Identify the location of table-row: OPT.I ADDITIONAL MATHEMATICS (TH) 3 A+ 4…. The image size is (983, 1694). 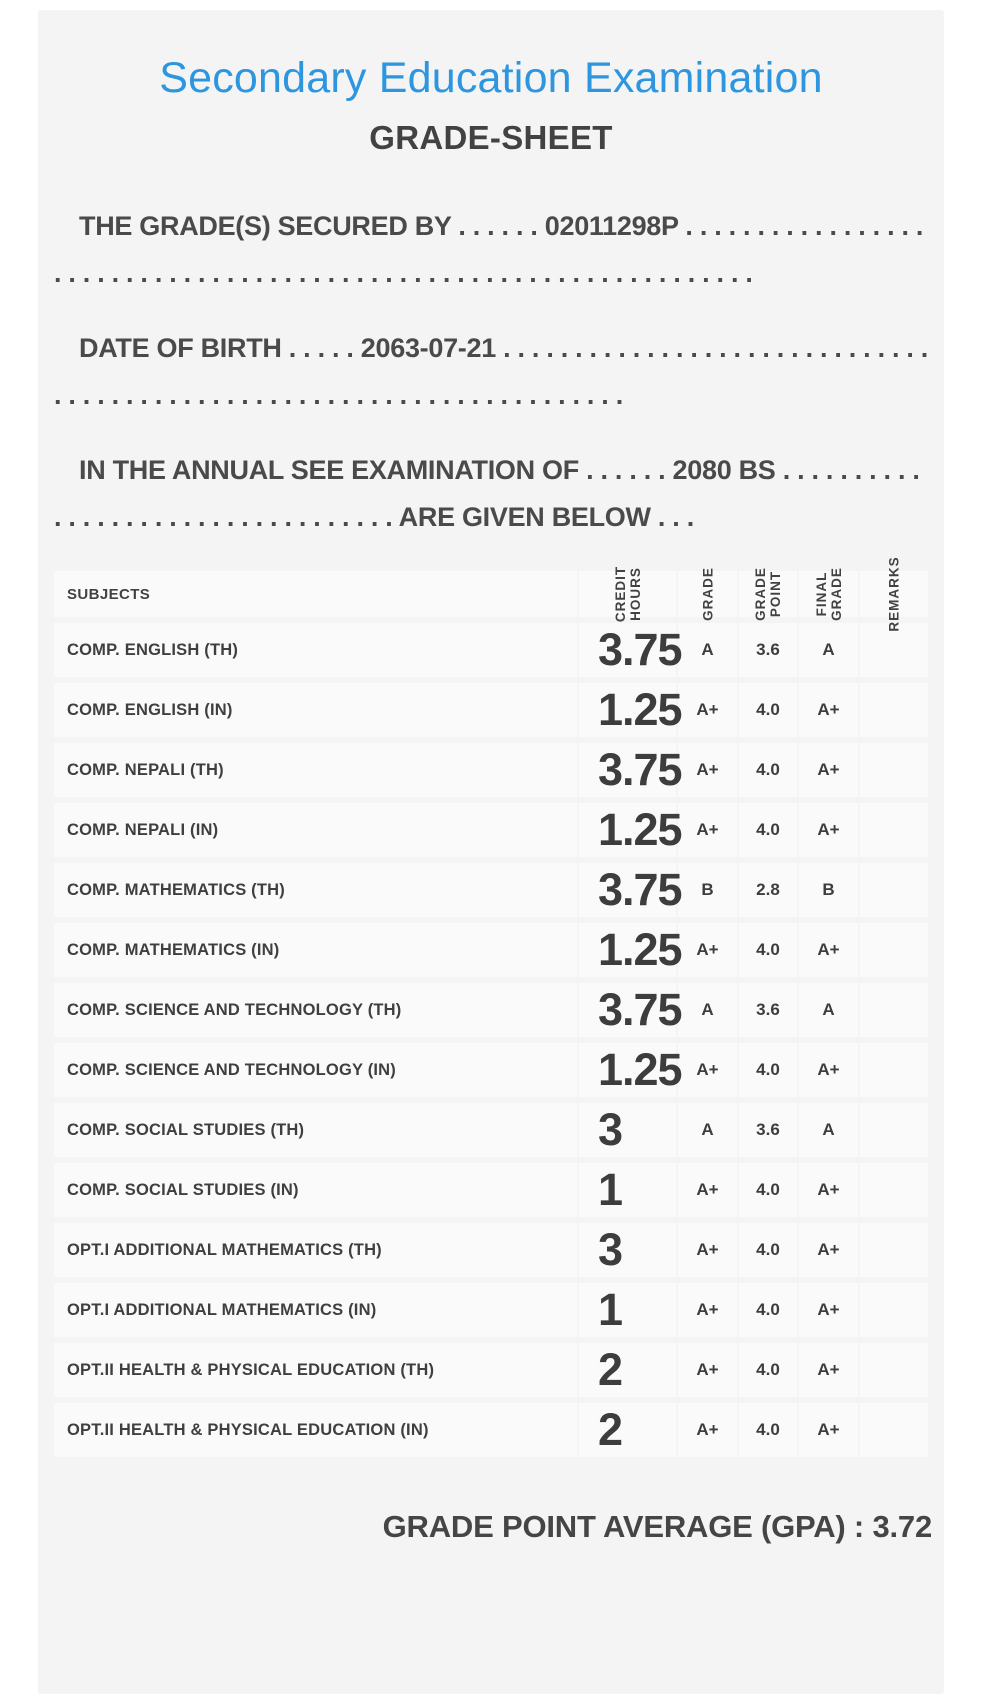
(491, 1250).